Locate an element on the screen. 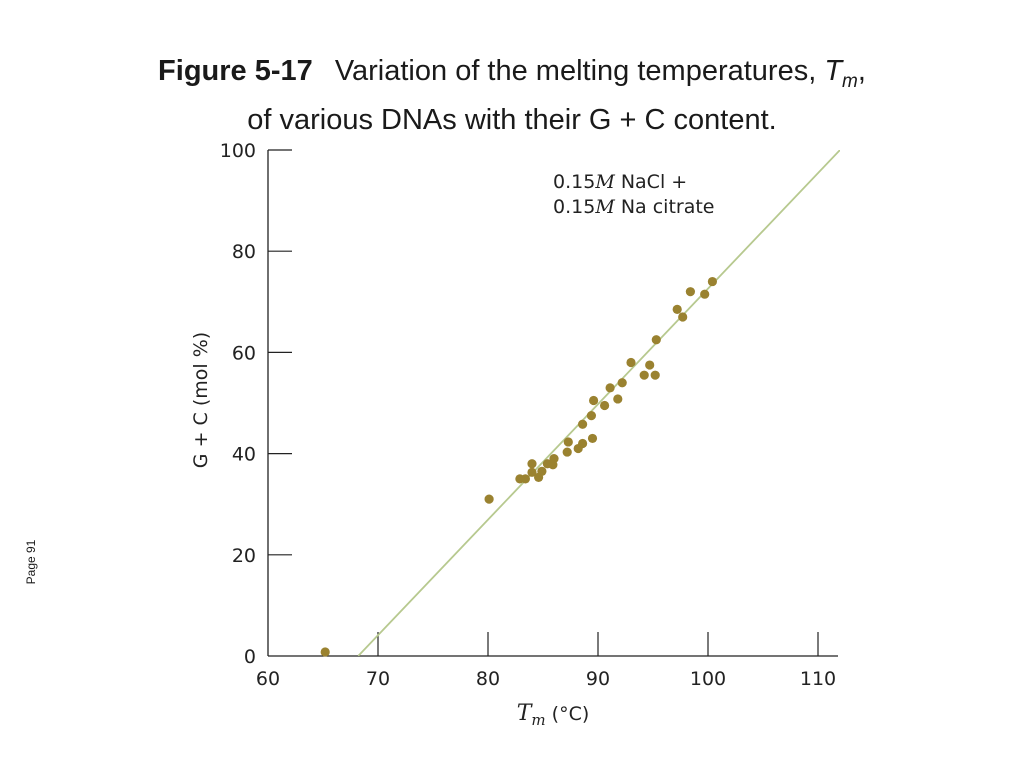 This screenshot has height=768, width=1024. caption-comma: , is located at coordinates (861, 71).